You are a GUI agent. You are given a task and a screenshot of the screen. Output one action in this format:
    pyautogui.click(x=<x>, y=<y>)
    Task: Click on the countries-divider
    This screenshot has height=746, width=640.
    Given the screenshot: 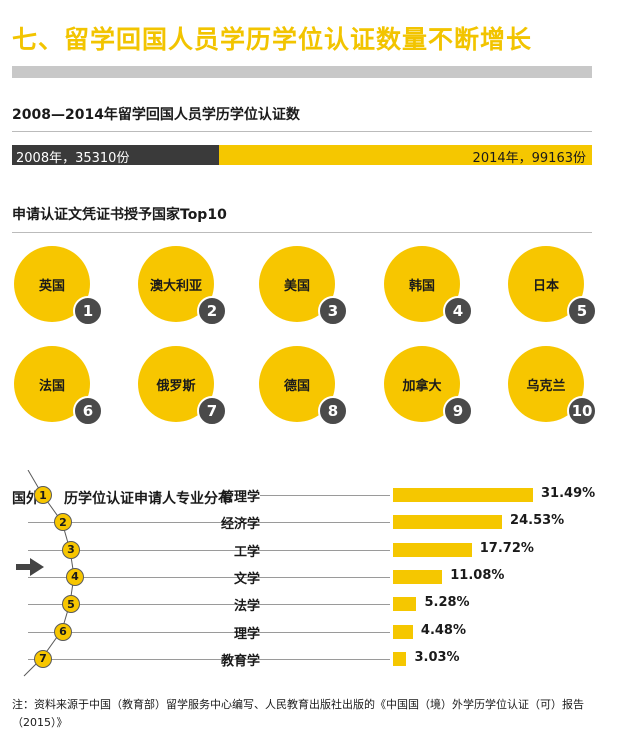 What is the action you would take?
    pyautogui.click(x=302, y=232)
    